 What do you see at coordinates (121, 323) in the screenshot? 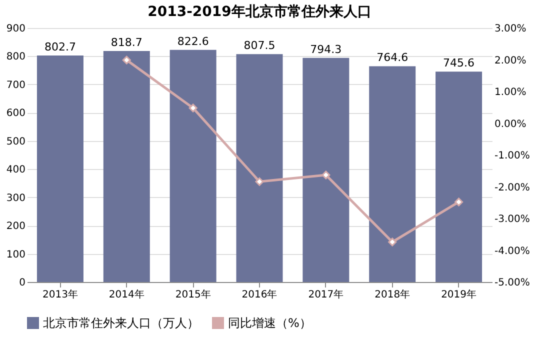
I see `legend-label: 北京市常住外来人口（万人）` at bounding box center [121, 323].